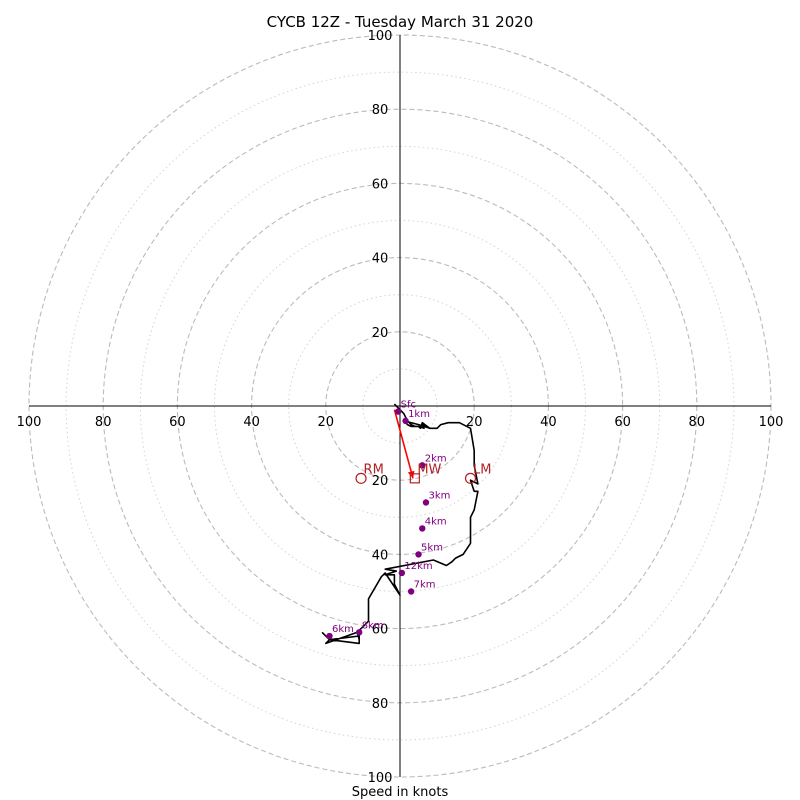 The width and height of the screenshot is (800, 800). Describe the element at coordinates (432, 547) in the screenshot. I see `height-label-5km: 5km` at that location.